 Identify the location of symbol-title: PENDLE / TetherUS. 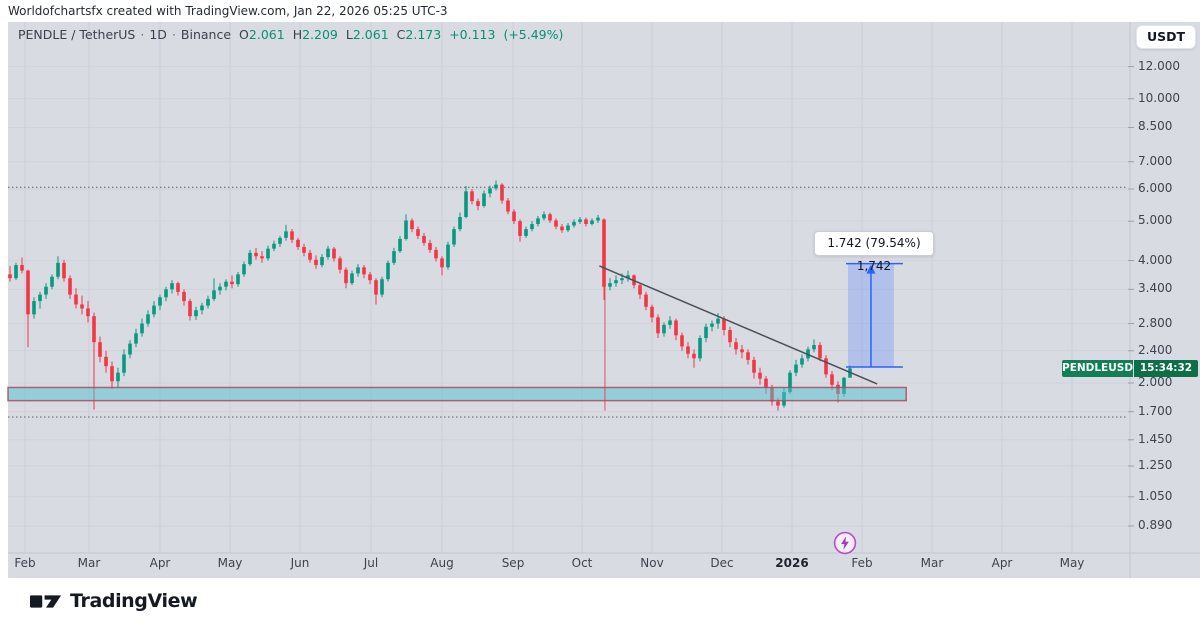
(77, 34).